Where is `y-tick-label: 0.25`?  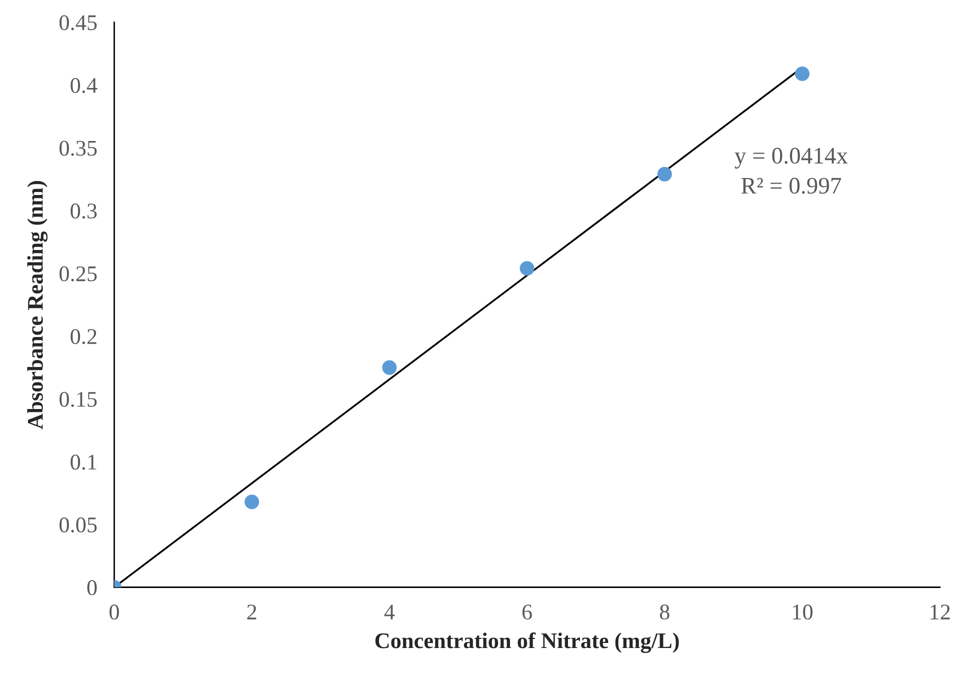
y-tick-label: 0.25 is located at coordinates (78, 274).